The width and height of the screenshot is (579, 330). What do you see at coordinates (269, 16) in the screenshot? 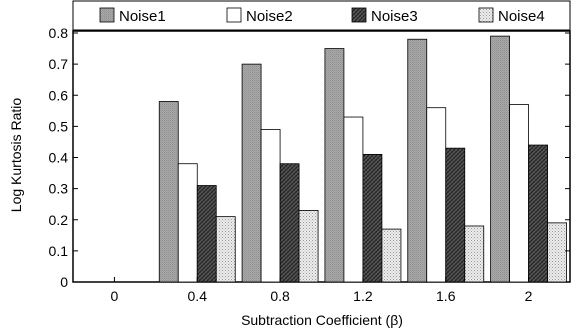
I see `legend-label-noise2: Noise2` at bounding box center [269, 16].